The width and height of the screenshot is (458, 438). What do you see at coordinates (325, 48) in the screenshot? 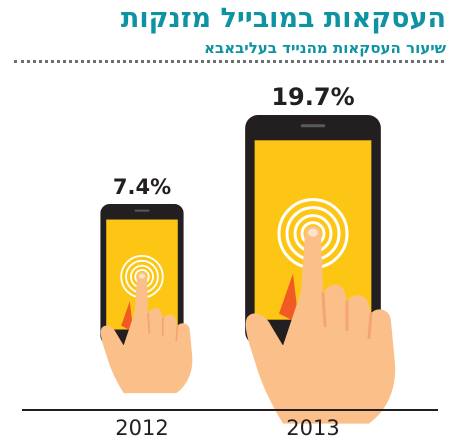
I see `chart-subtitle: שיעור העסקאות מהנייד בעליבאבא` at bounding box center [325, 48].